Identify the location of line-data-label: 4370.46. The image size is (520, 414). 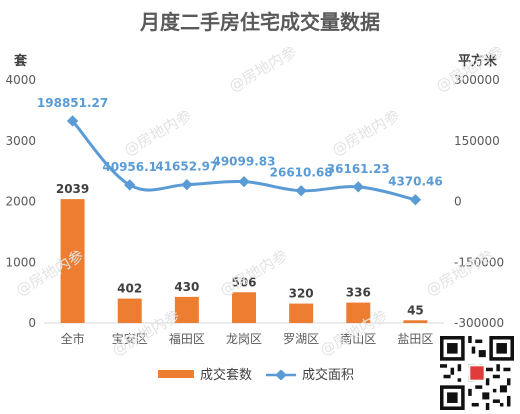
(415, 182).